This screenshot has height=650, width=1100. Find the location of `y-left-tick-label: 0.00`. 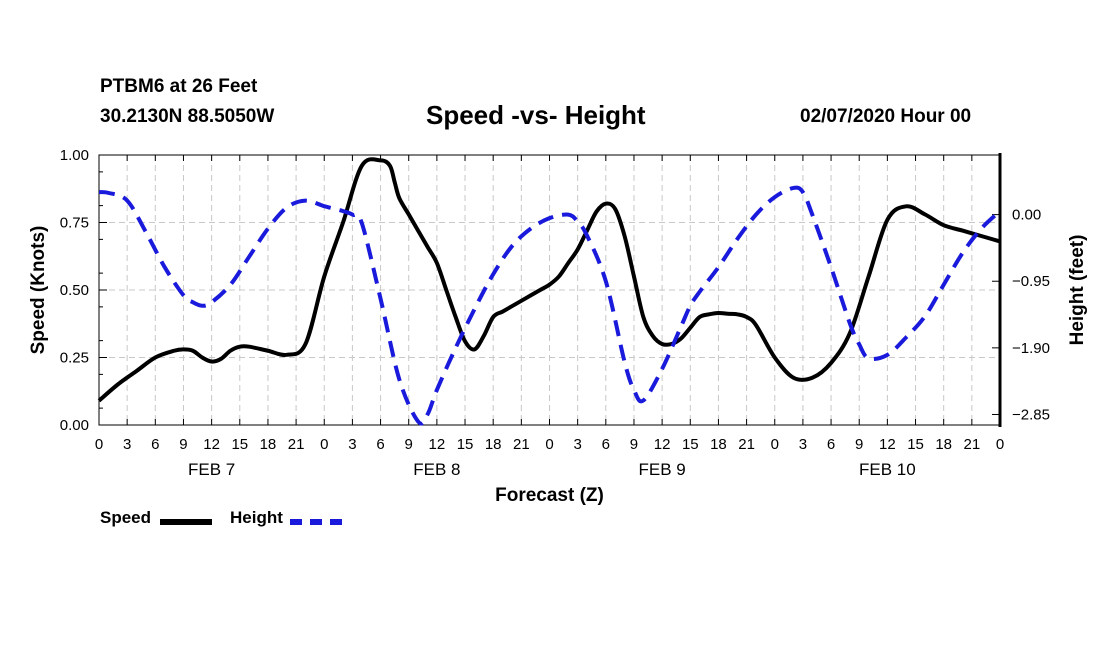

y-left-tick-label: 0.00 is located at coordinates (74, 425).